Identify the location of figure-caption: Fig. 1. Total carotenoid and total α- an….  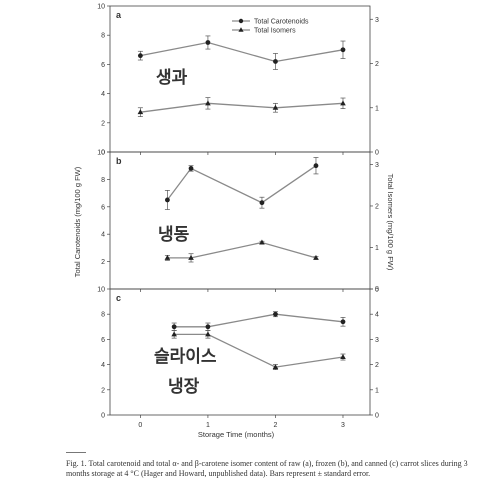
(276, 465).